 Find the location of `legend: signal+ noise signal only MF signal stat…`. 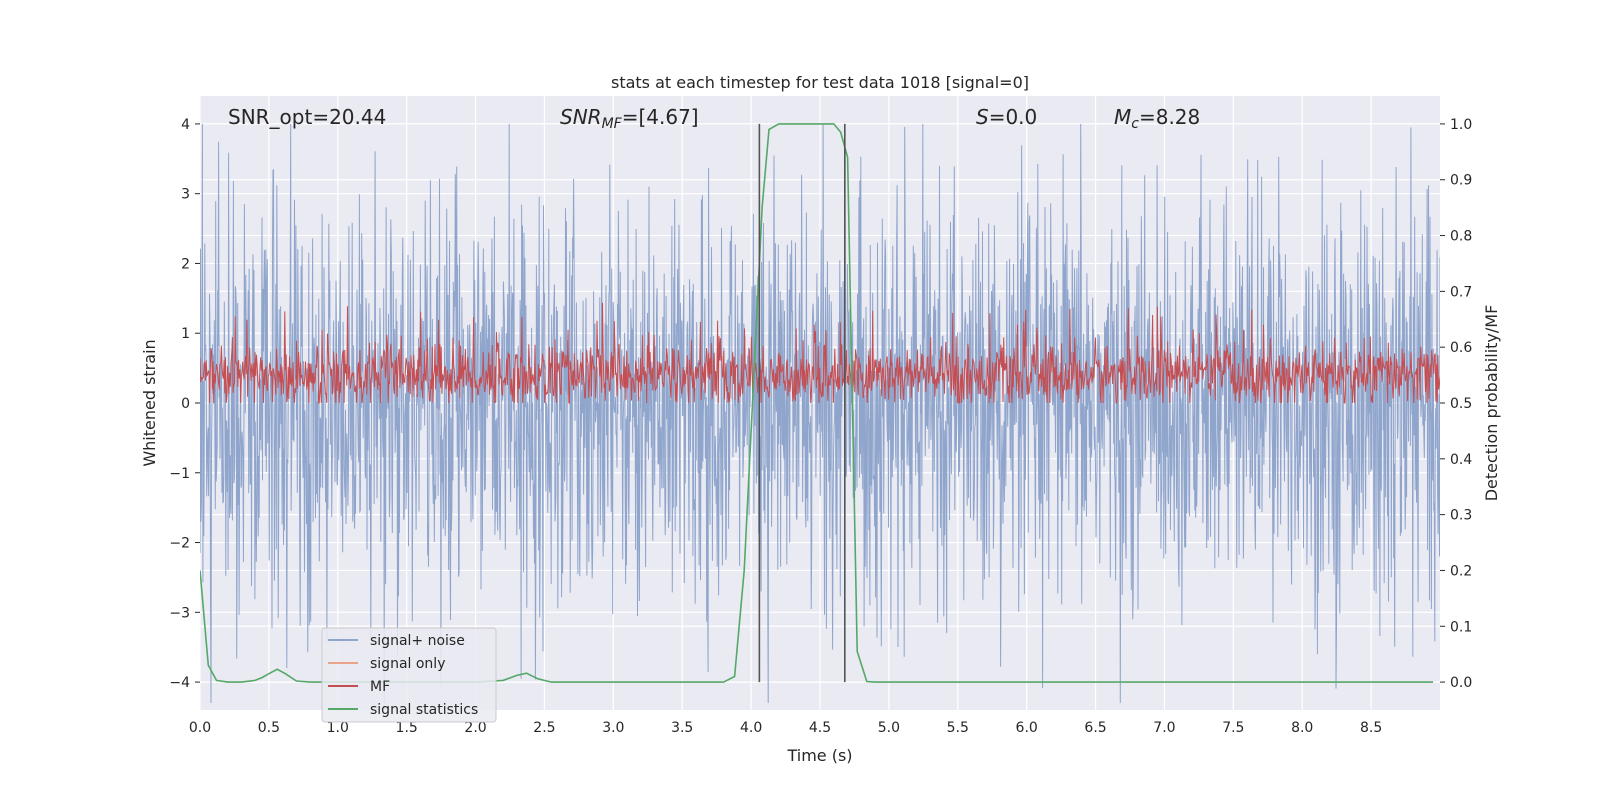

legend: signal+ noise signal only MF signal stat… is located at coordinates (409, 675).